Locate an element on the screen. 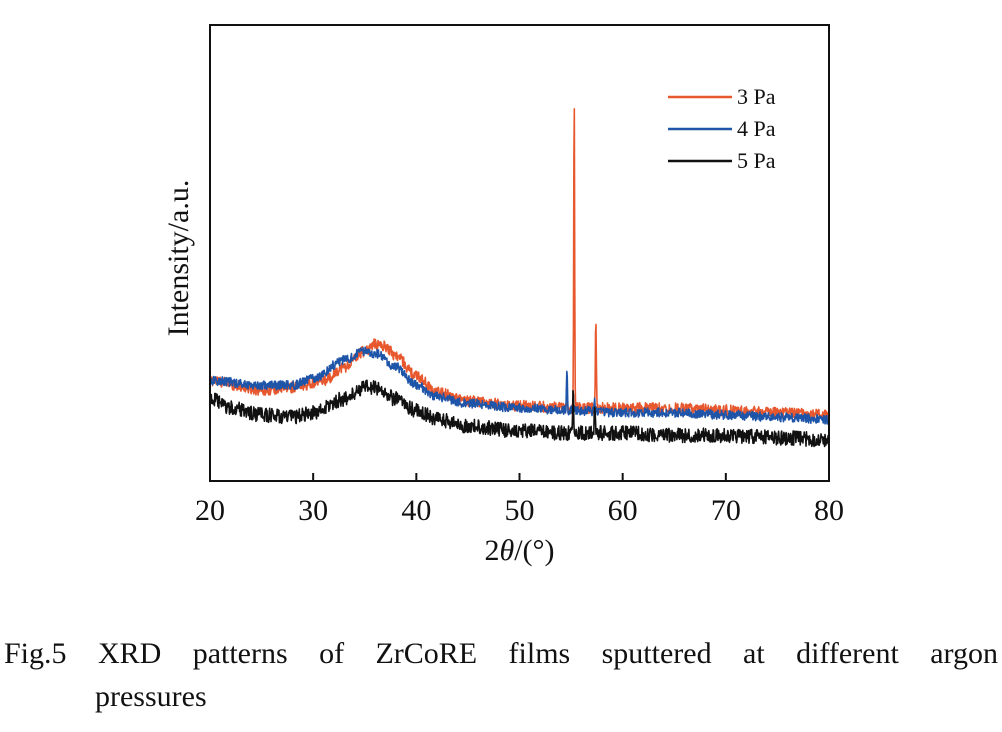  caption-word: at is located at coordinates (754, 653).